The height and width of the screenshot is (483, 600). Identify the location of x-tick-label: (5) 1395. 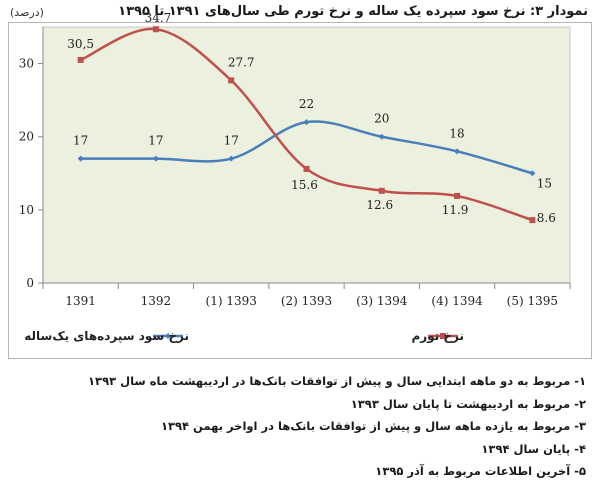
(532, 301).